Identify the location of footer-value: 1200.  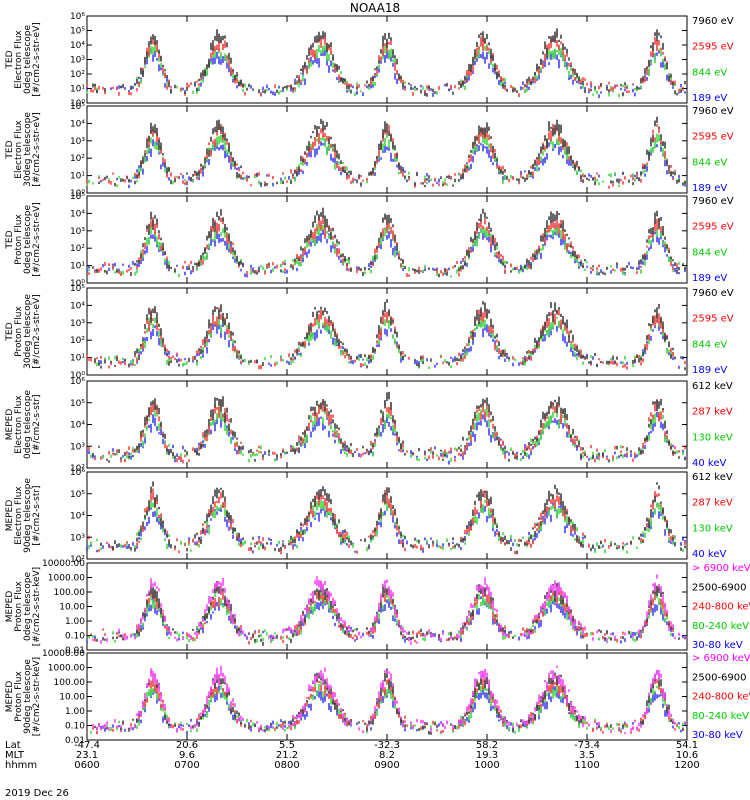
(686, 765).